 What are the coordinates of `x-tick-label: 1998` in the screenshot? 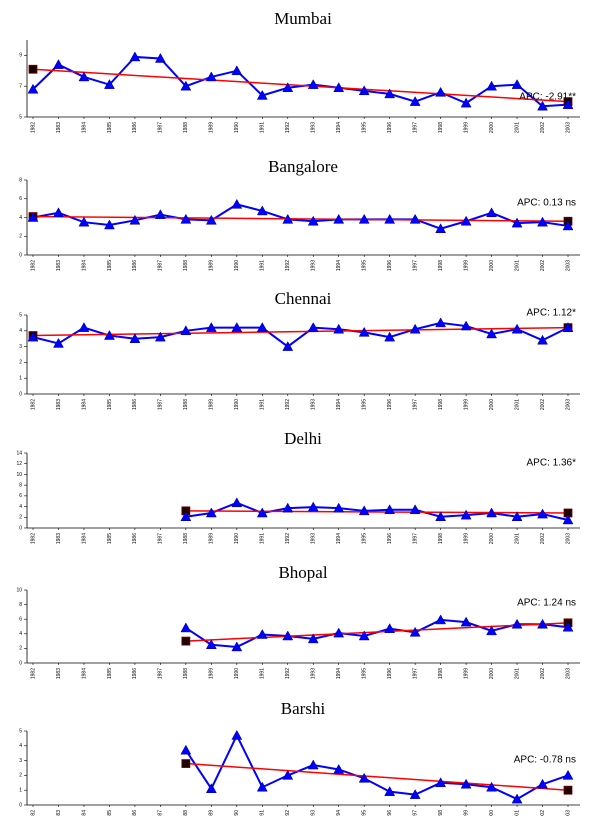 It's located at (441, 673).